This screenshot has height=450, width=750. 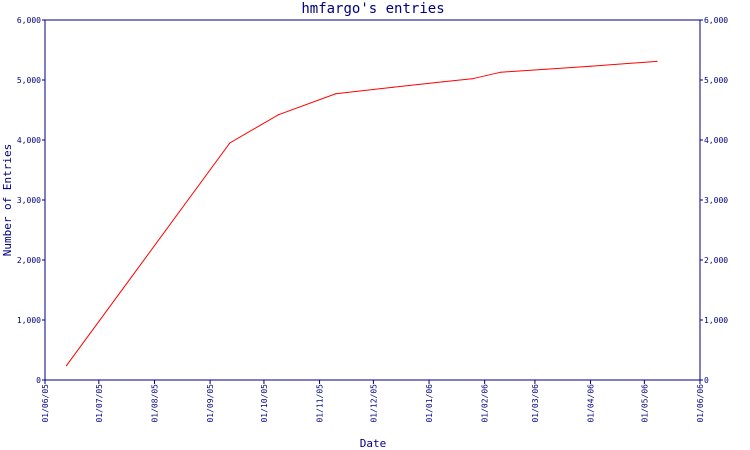 What do you see at coordinates (29, 320) in the screenshot?
I see `y-tick-label-left: 1,000` at bounding box center [29, 320].